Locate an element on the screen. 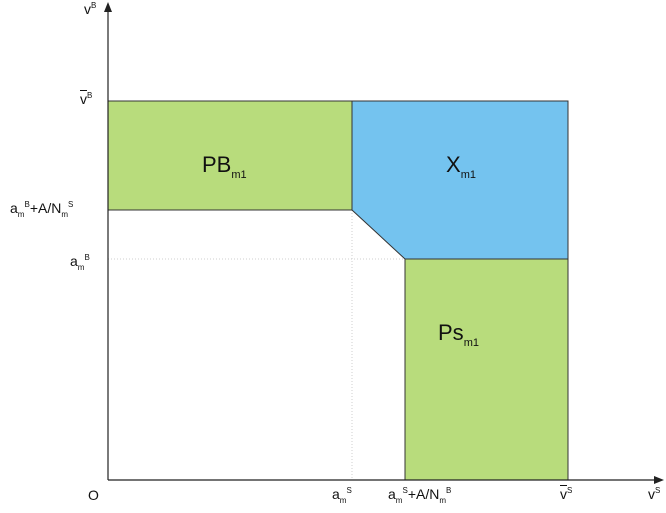 The height and width of the screenshot is (513, 666). x-tick-ams: amS is located at coordinates (342, 495).